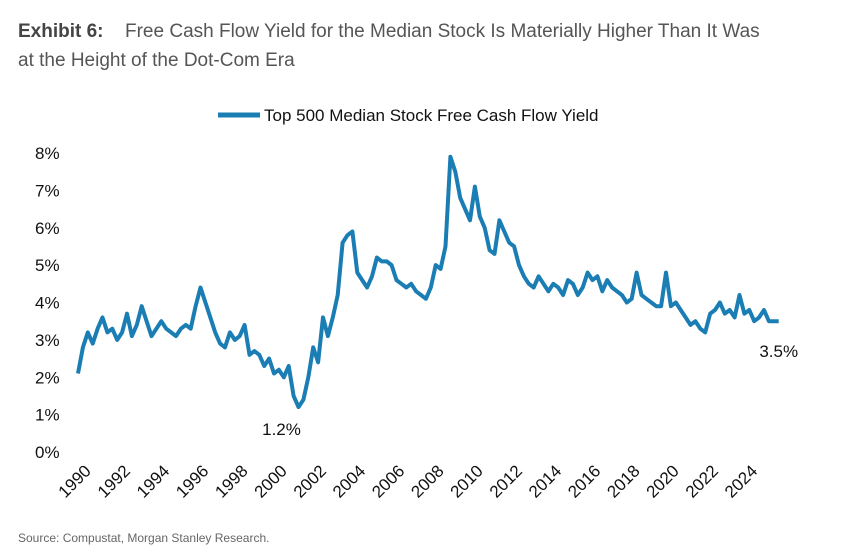 The width and height of the screenshot is (841, 559). Describe the element at coordinates (47, 303) in the screenshot. I see `y-tick-label: 4%` at that location.